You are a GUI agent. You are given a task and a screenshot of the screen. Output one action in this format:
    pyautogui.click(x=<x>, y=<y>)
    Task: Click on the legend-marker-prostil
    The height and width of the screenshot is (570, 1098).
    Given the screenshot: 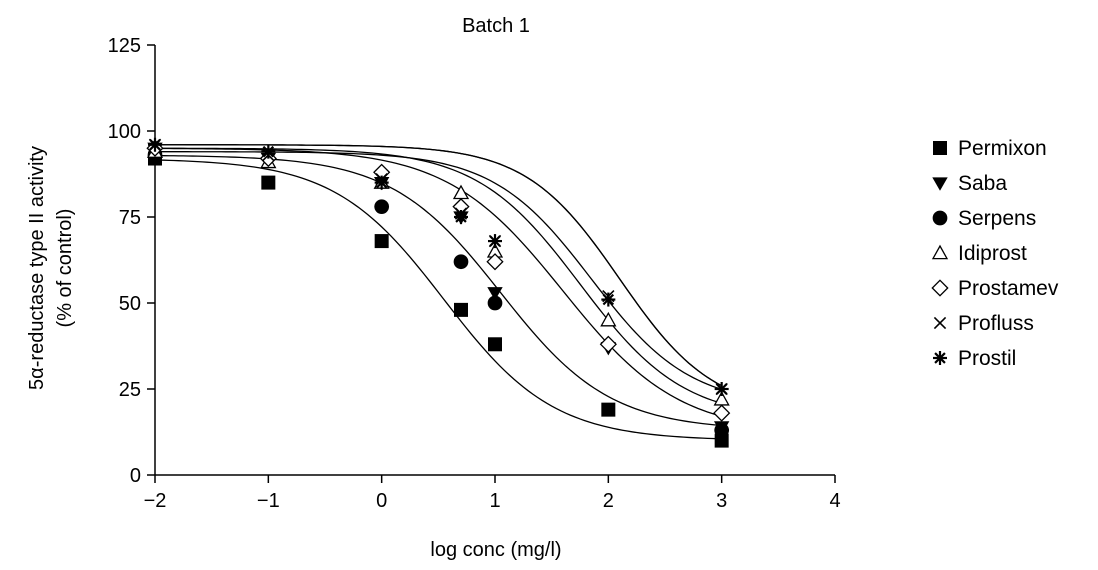 What is the action you would take?
    pyautogui.click(x=940, y=358)
    